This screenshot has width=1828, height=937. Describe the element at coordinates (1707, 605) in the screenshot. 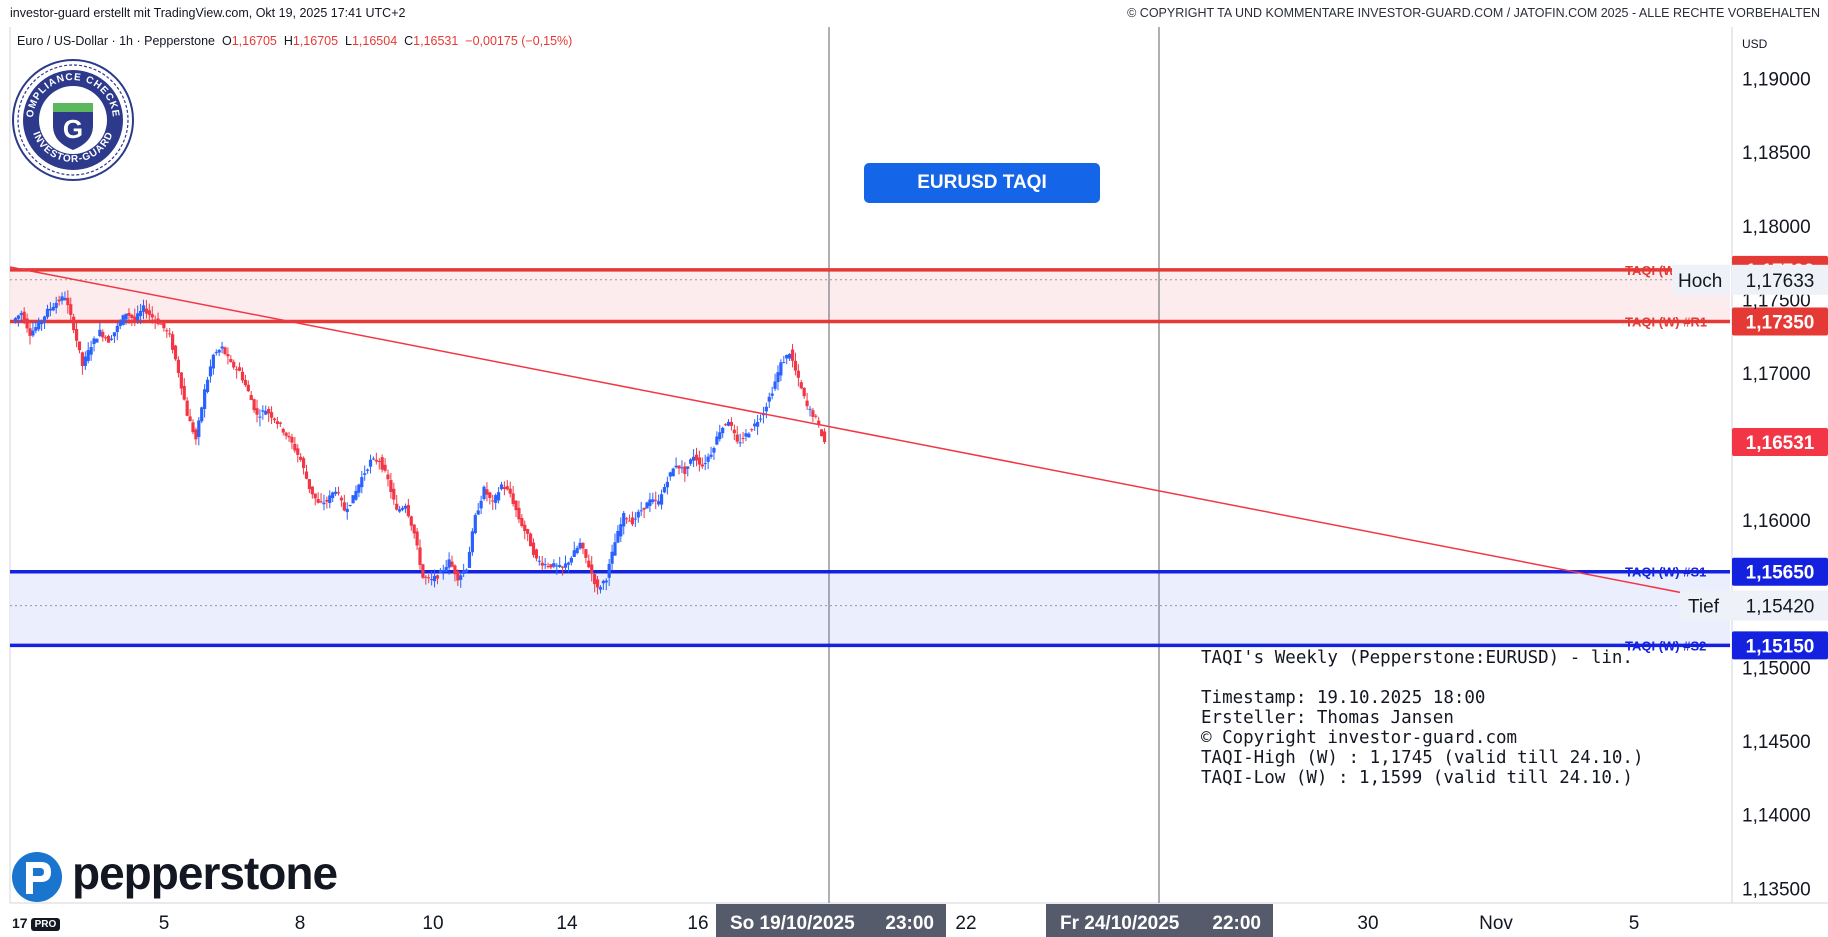

I see `tief-label-bg` at that location.